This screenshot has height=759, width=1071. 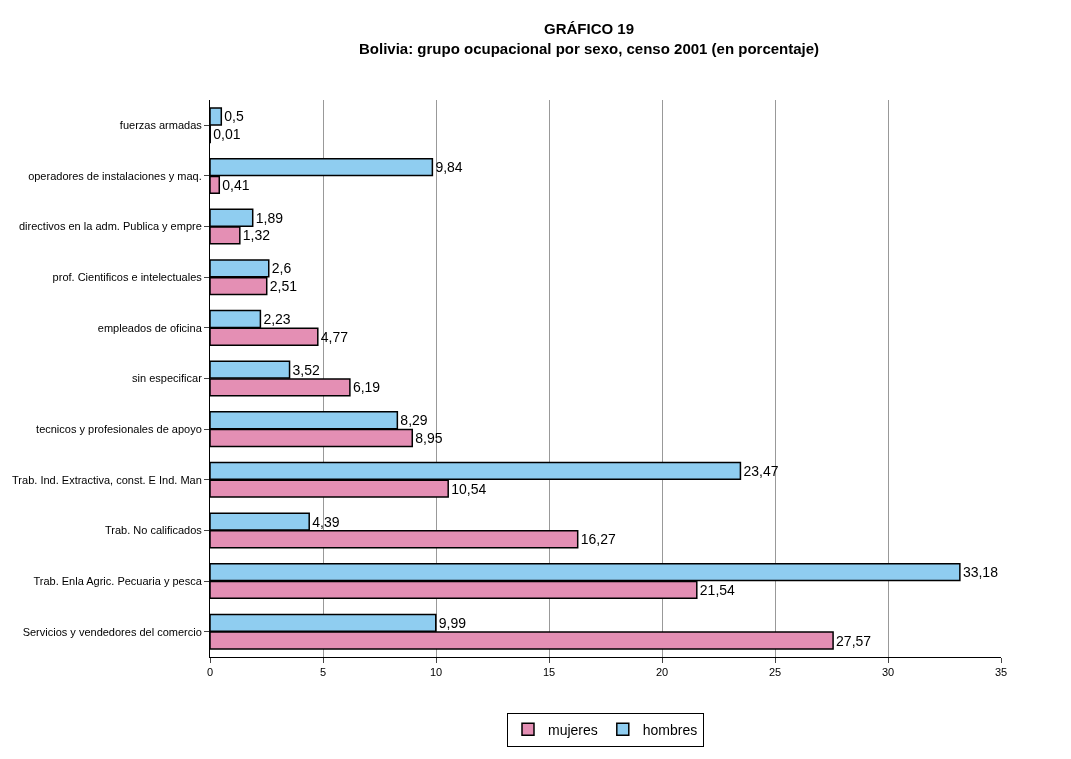 What do you see at coordinates (236, 184) in the screenshot?
I see `data-label: 0,41` at bounding box center [236, 184].